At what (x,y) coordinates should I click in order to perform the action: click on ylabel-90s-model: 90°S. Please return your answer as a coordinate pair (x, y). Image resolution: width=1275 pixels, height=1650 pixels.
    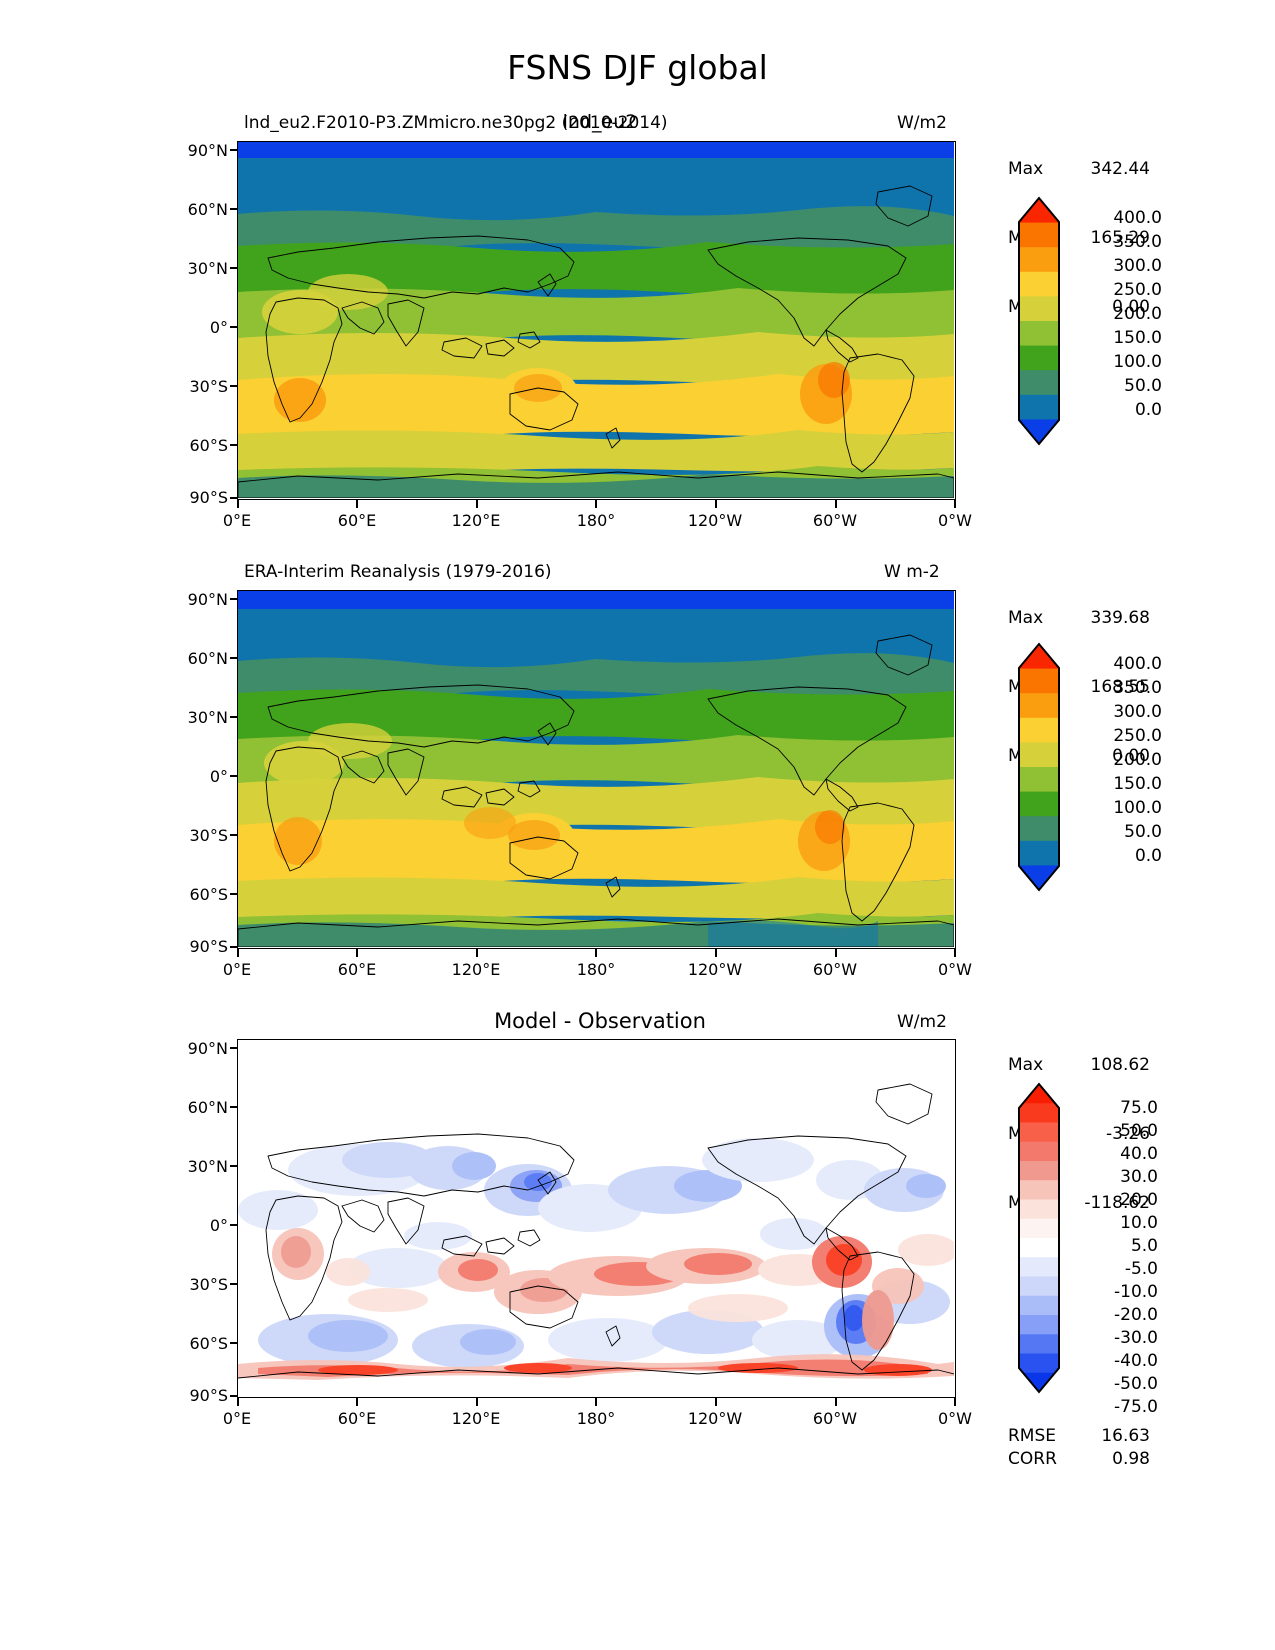
    Looking at the image, I should click on (208, 497).